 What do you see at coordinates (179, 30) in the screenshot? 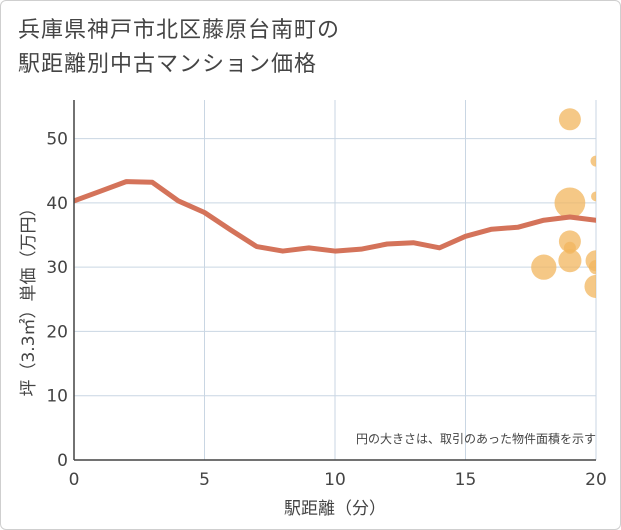
I see `chart-title-line-1: 兵庫県神戸市北区藤原台南町の` at bounding box center [179, 30].